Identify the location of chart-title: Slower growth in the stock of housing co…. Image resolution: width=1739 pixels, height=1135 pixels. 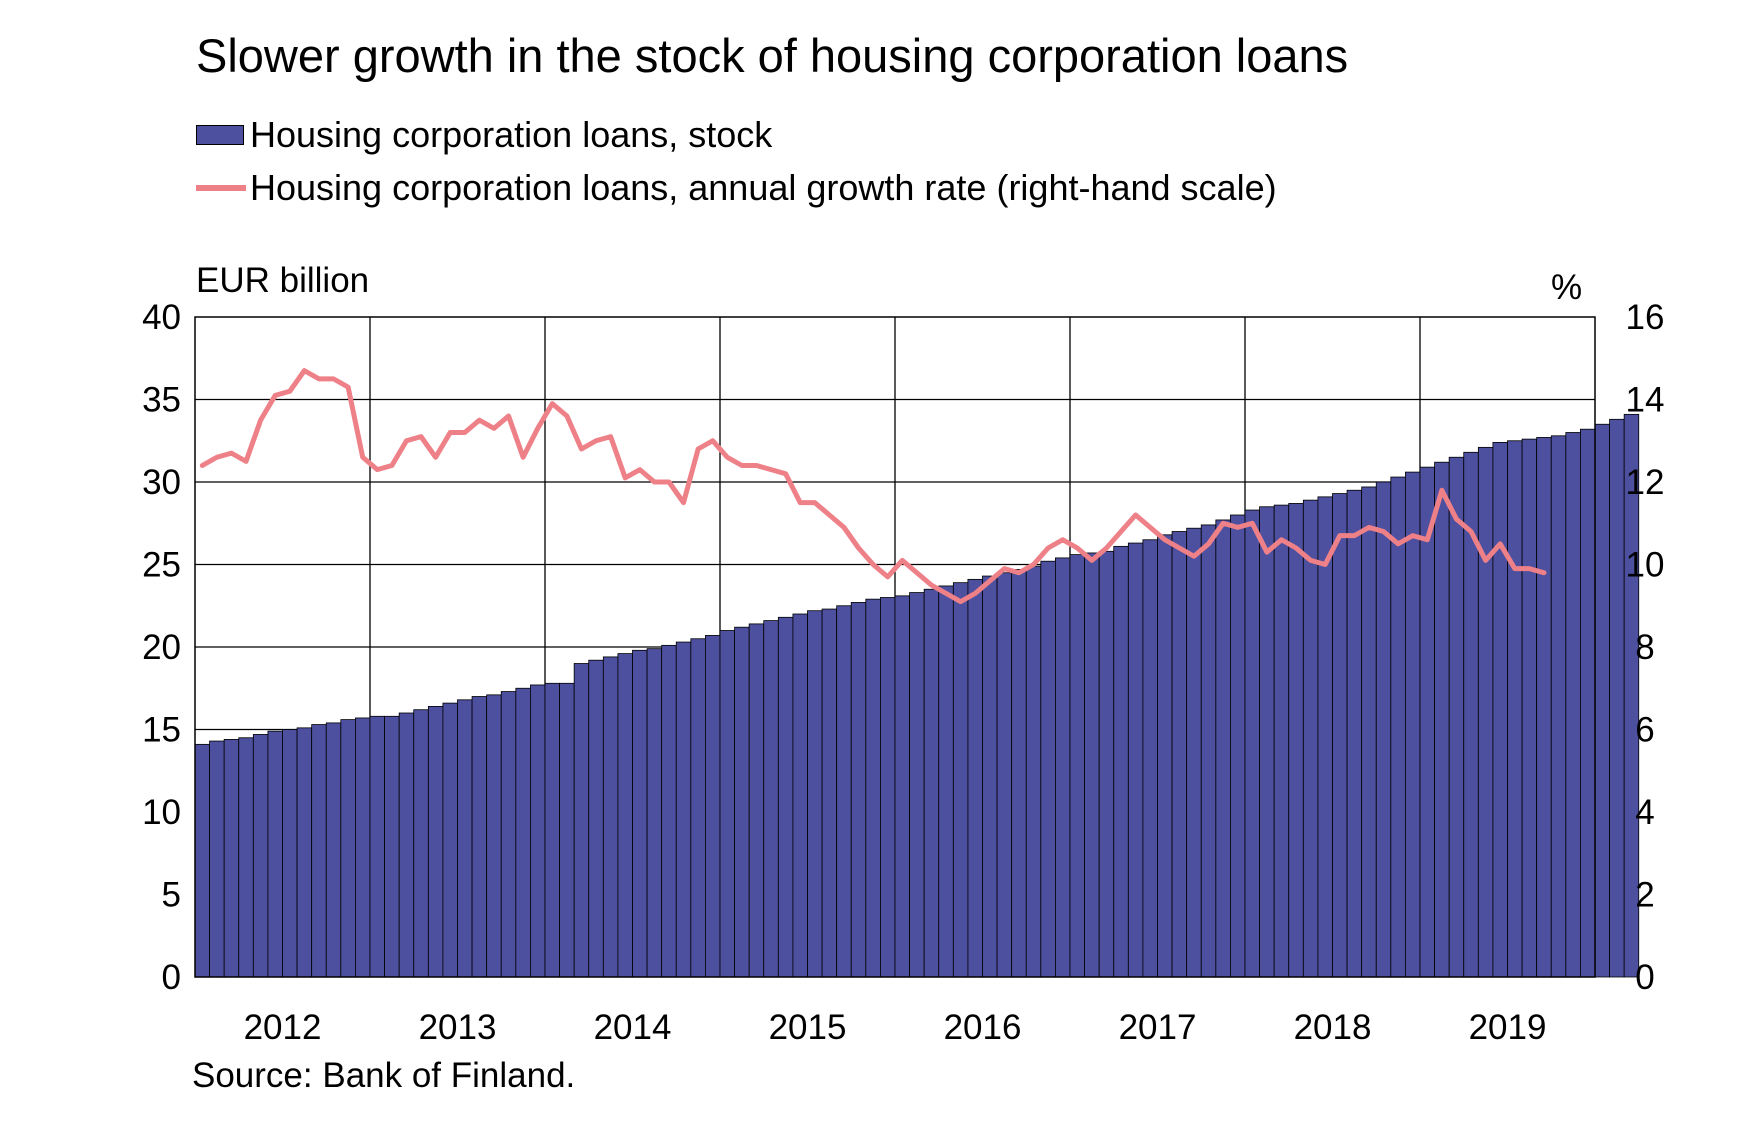
(772, 55).